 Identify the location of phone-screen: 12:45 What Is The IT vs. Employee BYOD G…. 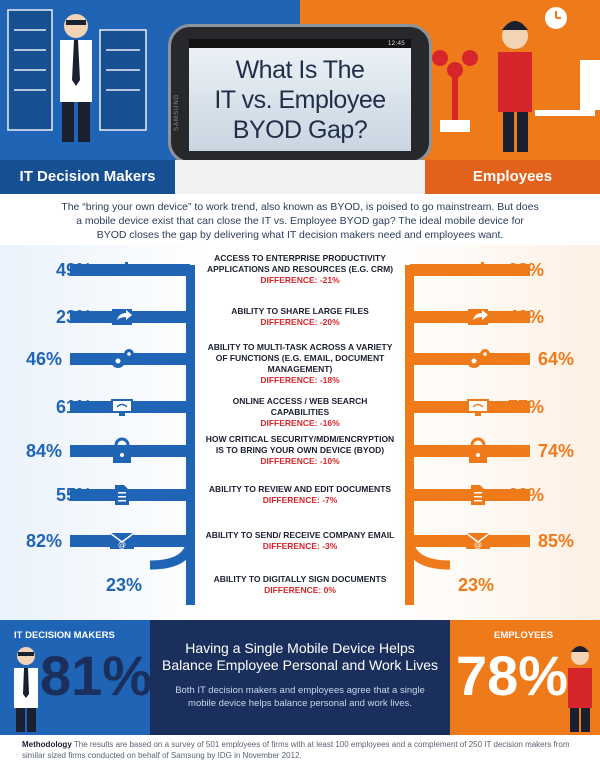
(300, 95).